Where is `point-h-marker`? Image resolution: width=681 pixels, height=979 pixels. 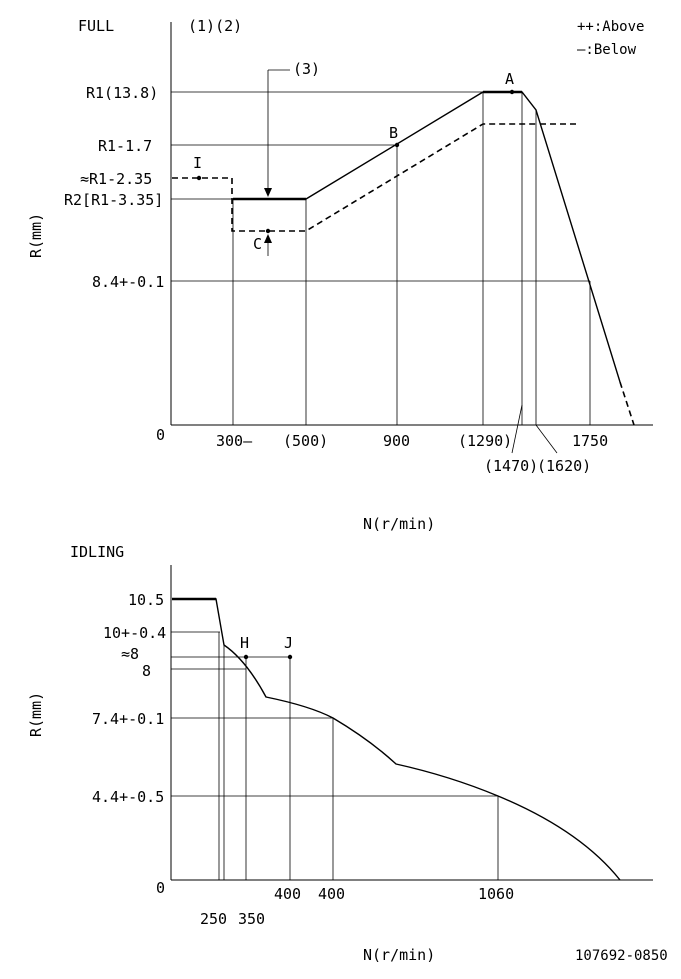 point-h-marker is located at coordinates (246, 657).